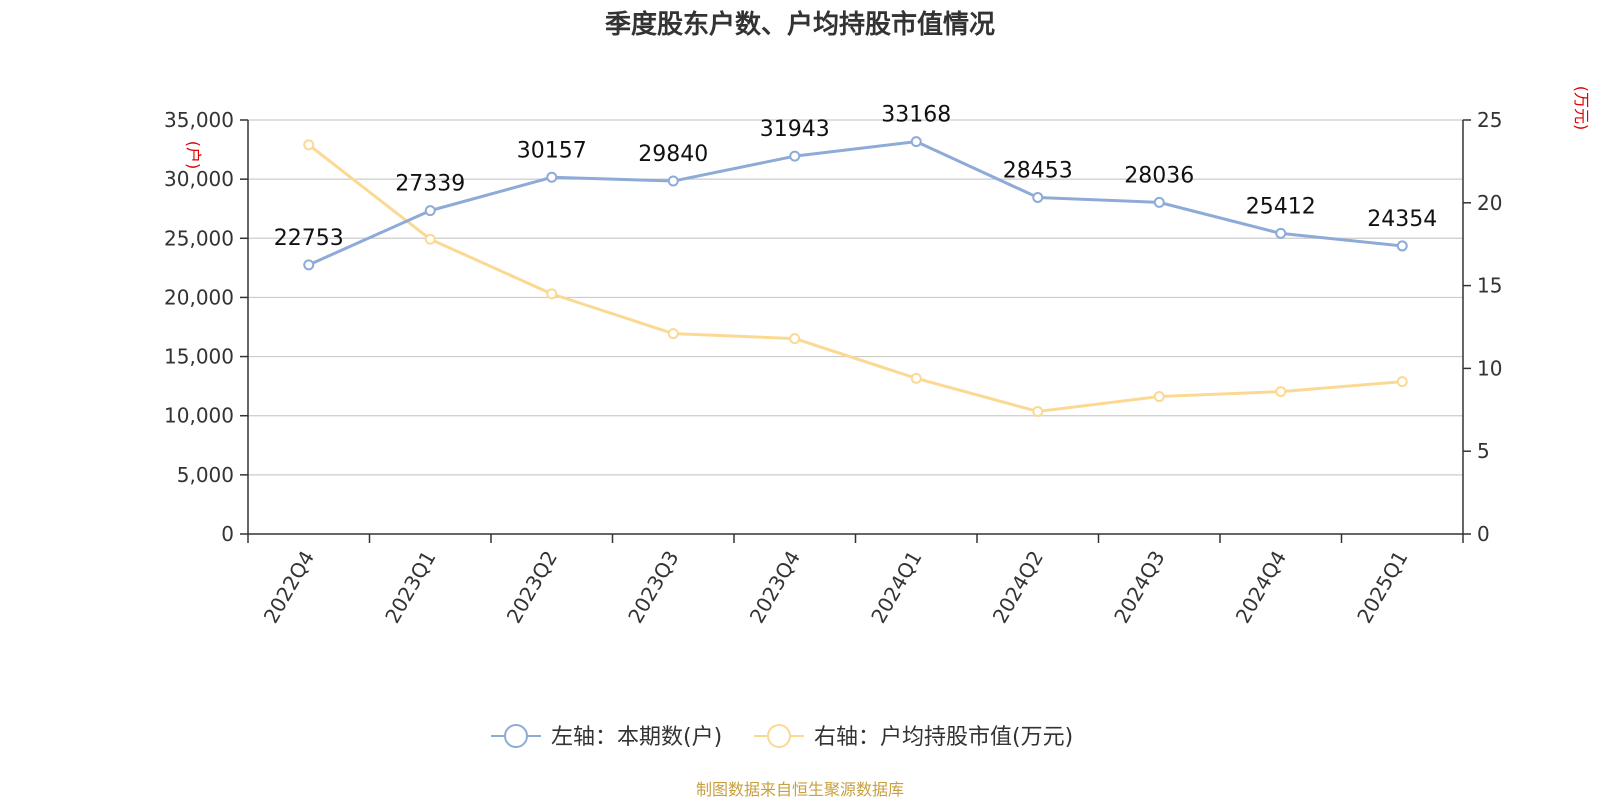 Image resolution: width=1600 pixels, height=800 pixels. I want to click on data-label: 28036, so click(1159, 175).